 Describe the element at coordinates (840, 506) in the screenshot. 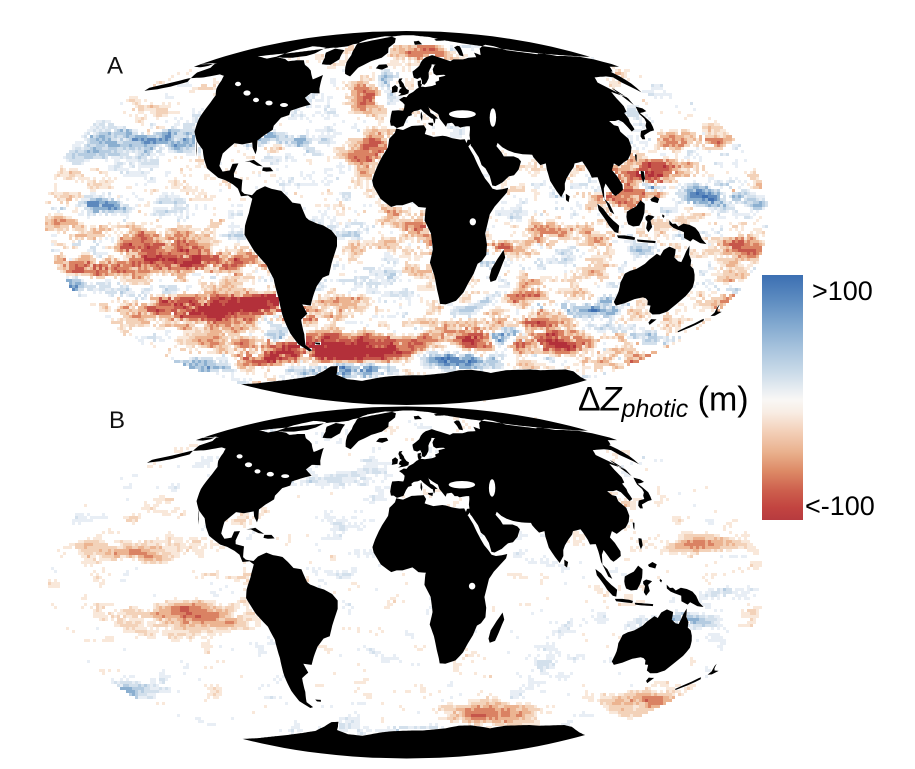

I see `svg-text: <-100` at that location.